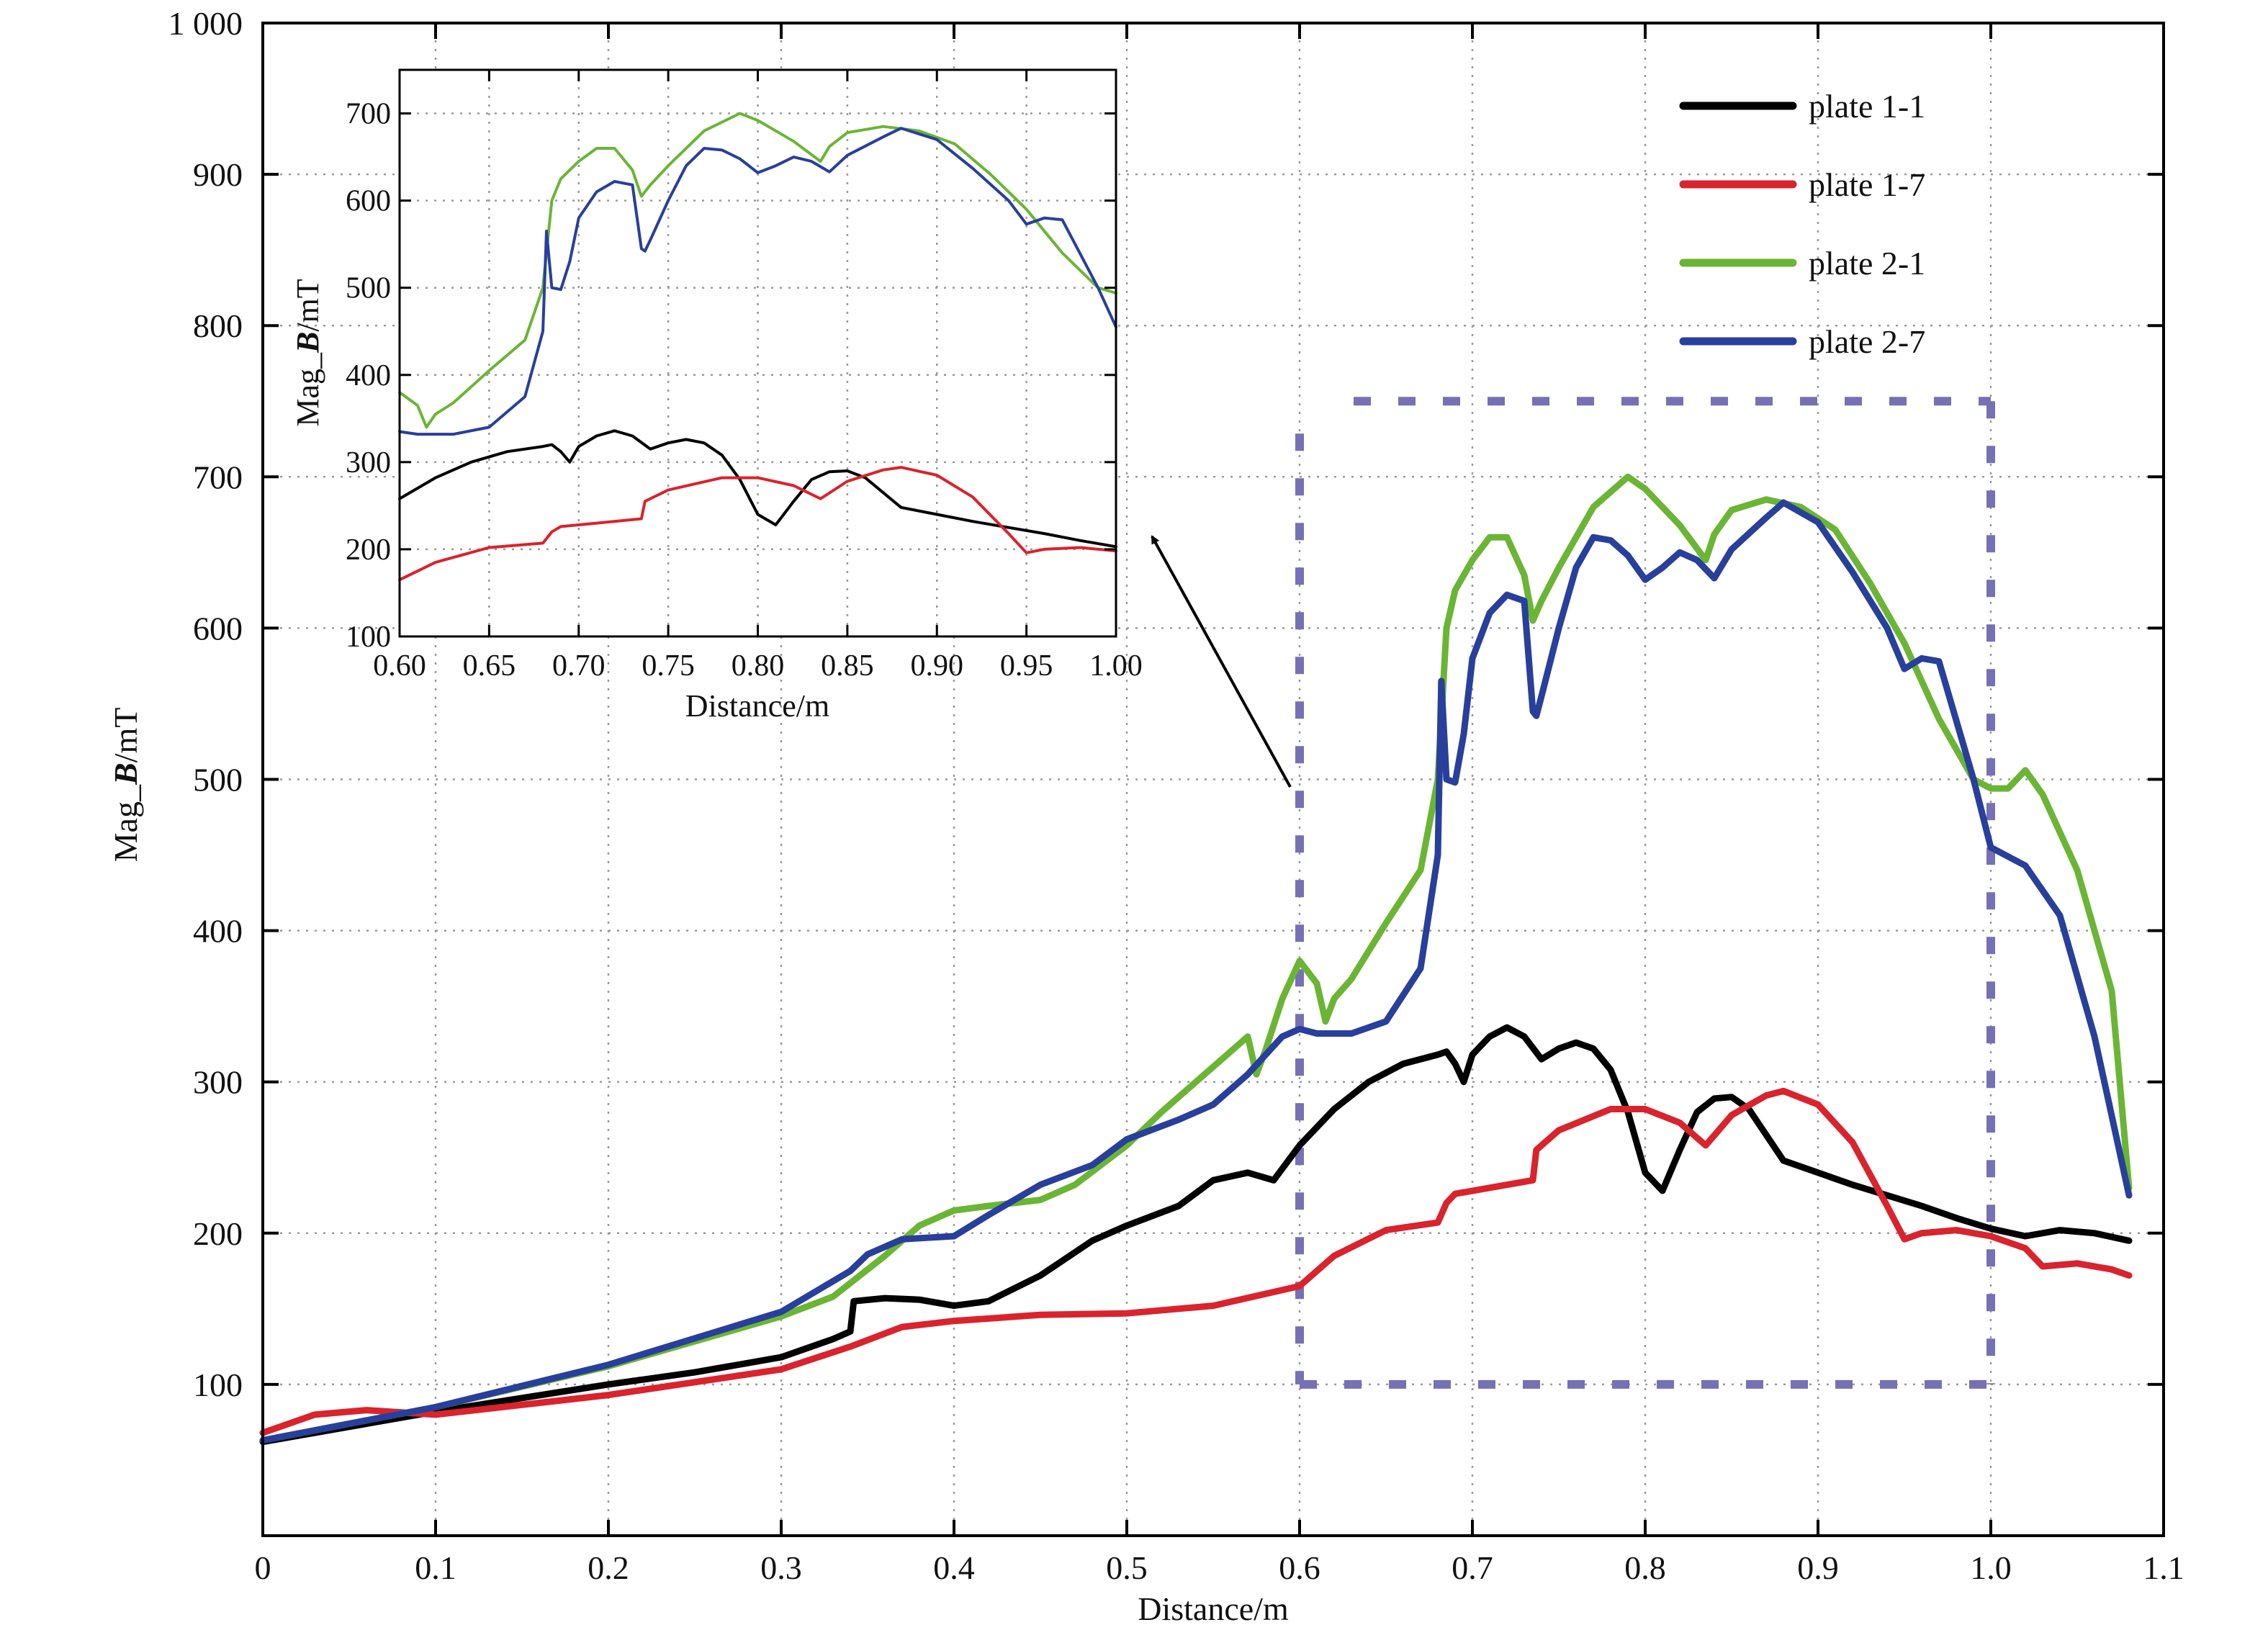 Image resolution: width=2268 pixels, height=1630 pixels. What do you see at coordinates (2163, 1567) in the screenshot?
I see `main-x-tick-label: 1.1` at bounding box center [2163, 1567].